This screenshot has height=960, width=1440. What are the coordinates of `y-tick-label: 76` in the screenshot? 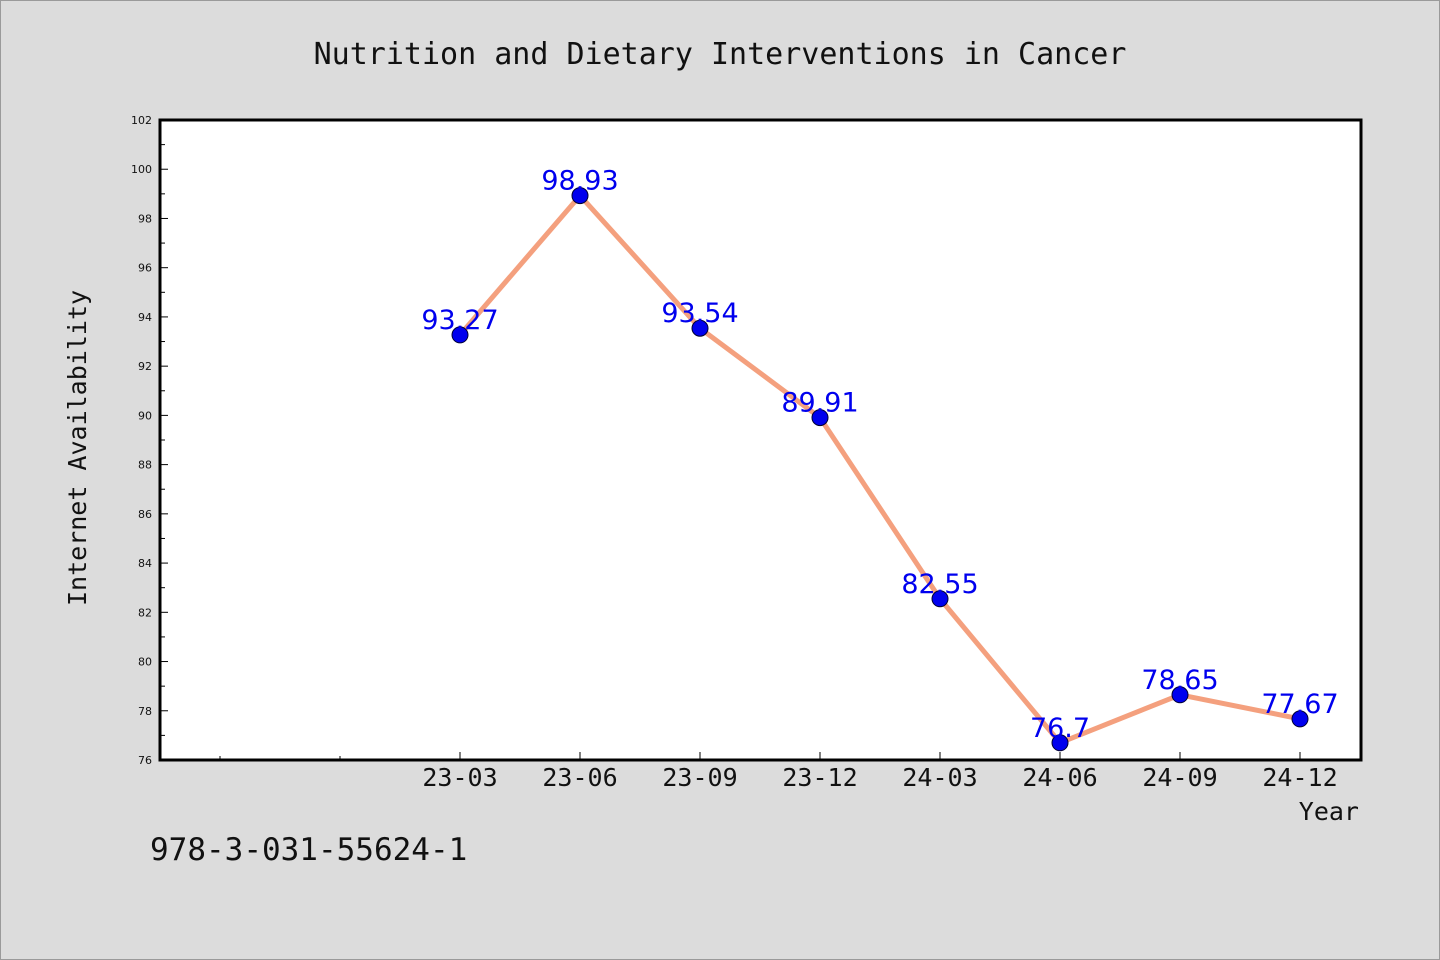 It's located at (145, 760).